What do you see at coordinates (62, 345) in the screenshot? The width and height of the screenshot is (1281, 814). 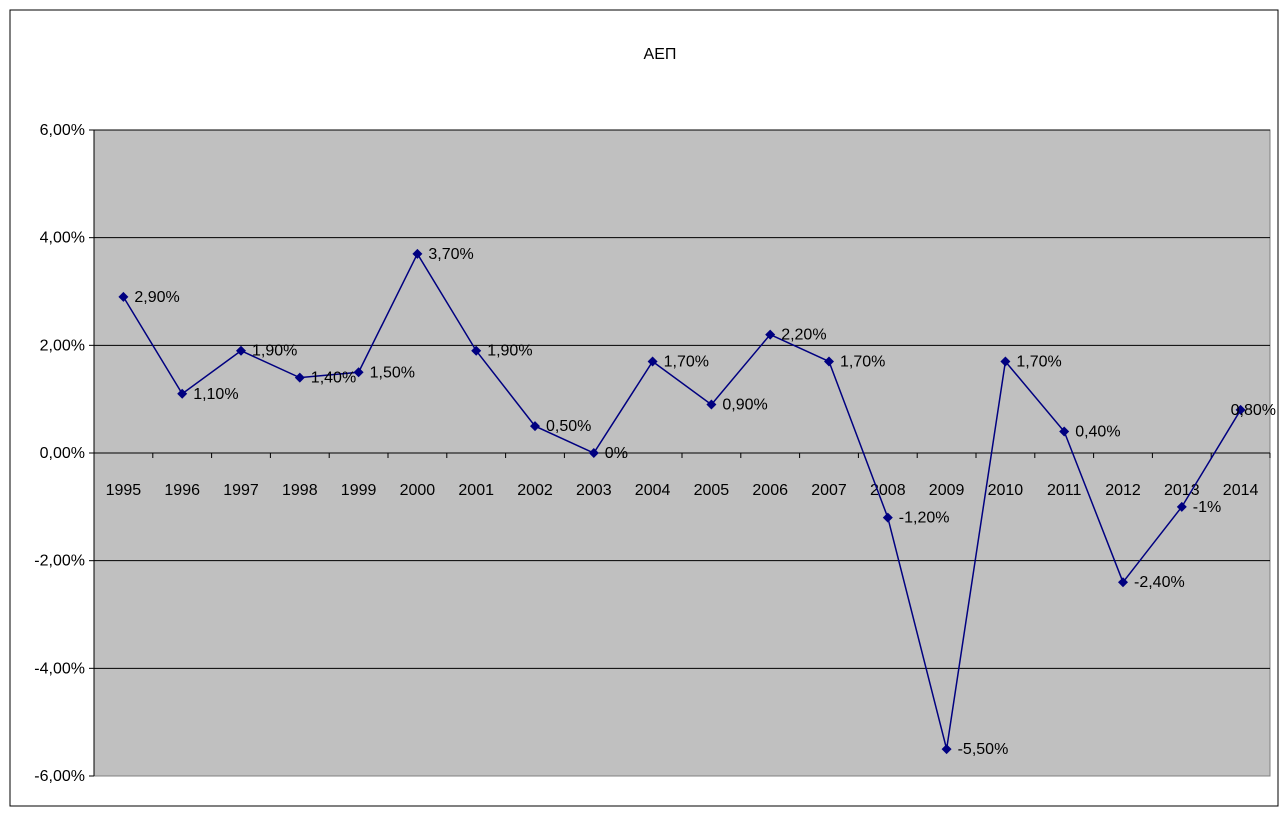 I see `y-tick-label: 2,00%` at bounding box center [62, 345].